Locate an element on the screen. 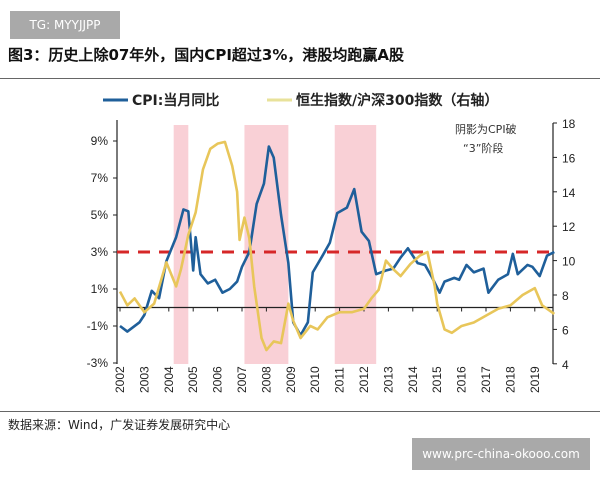 Image resolution: width=600 pixels, height=480 pixels. x-tick-label: 2019 is located at coordinates (535, 379).